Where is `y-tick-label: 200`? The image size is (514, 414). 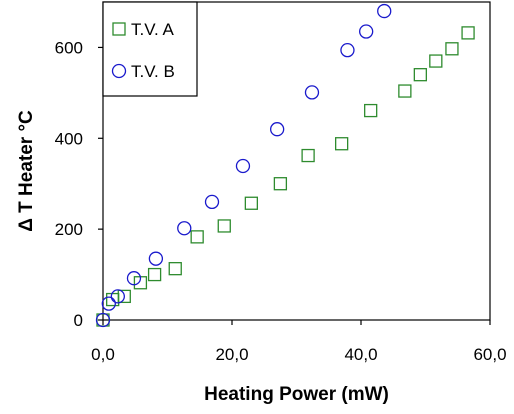
y-tick-label: 200 is located at coordinates (69, 229).